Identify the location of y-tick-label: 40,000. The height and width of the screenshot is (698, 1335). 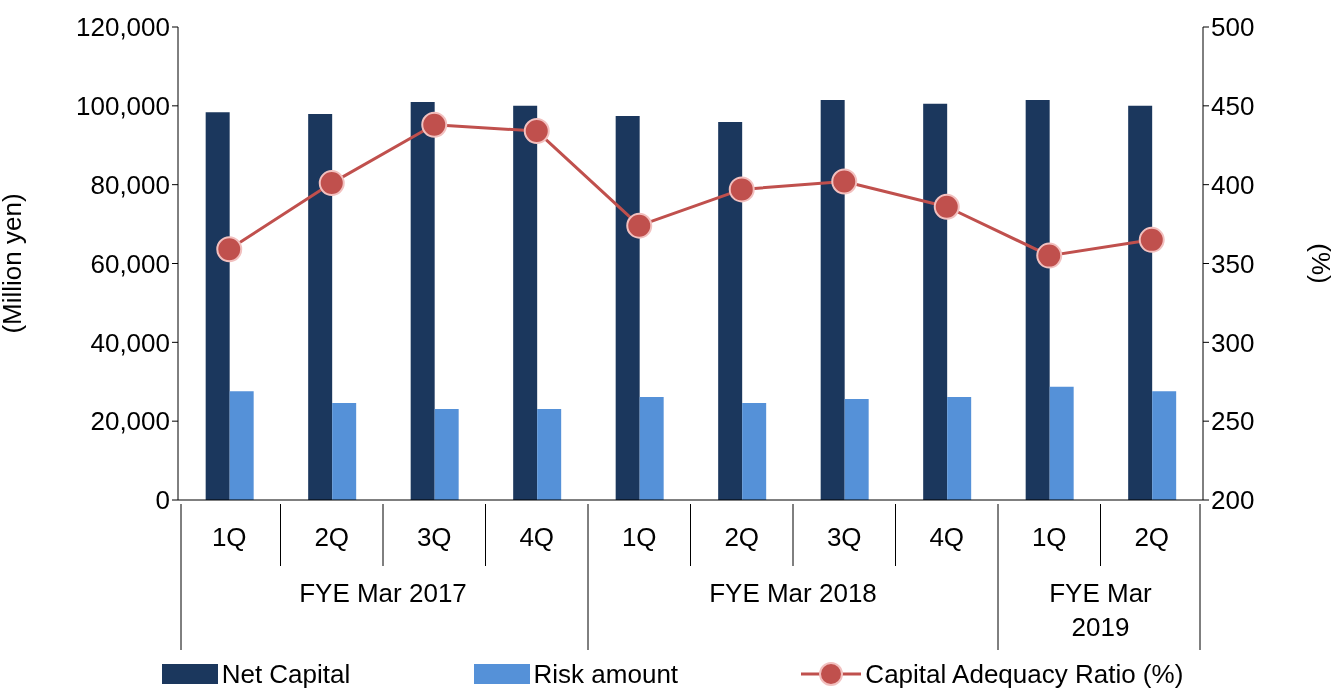
(130, 342).